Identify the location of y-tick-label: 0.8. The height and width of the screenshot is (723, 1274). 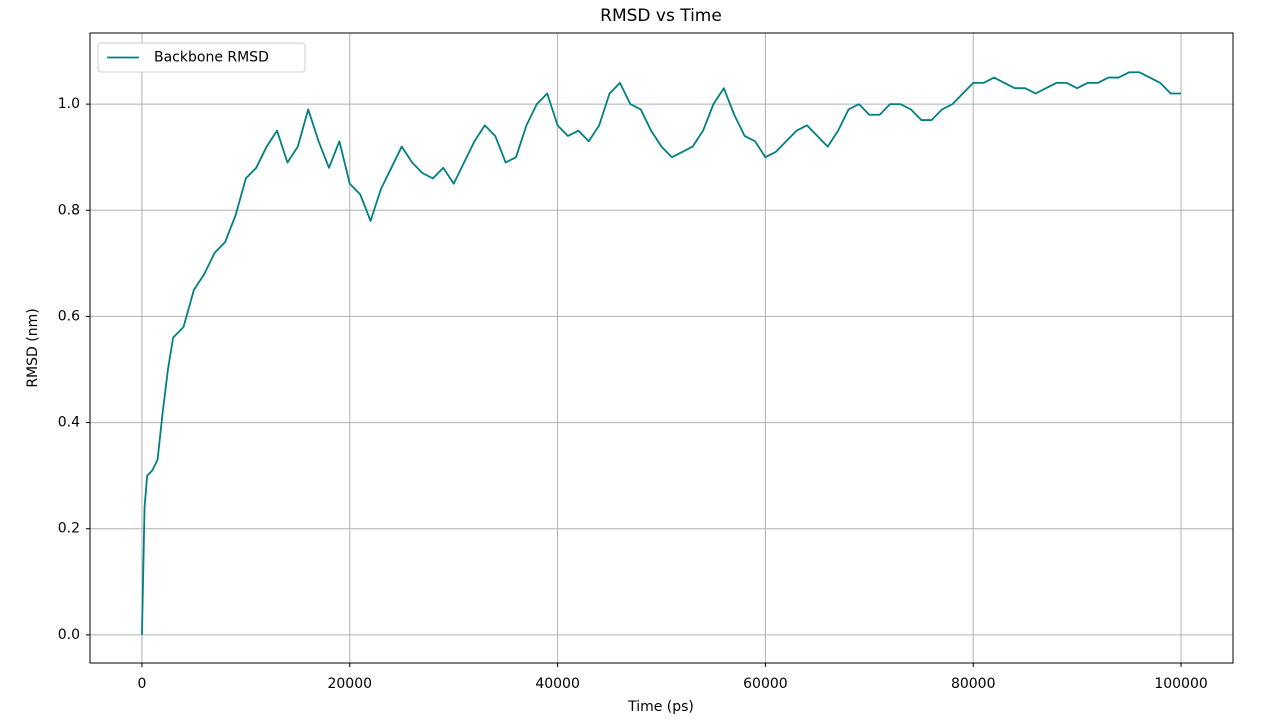
(69, 210).